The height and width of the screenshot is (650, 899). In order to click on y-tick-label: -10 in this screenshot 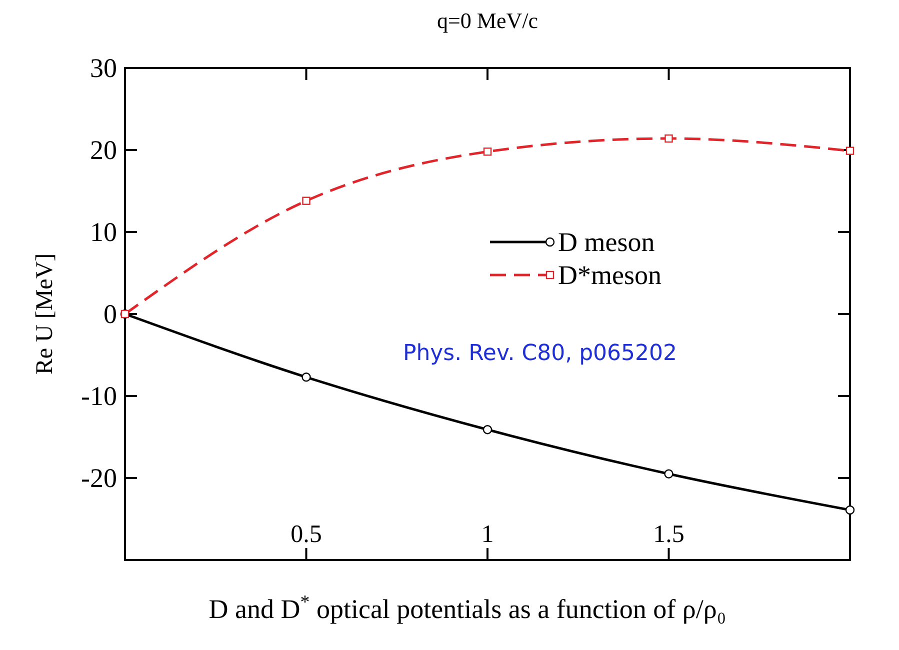, I will do `click(99, 396)`.